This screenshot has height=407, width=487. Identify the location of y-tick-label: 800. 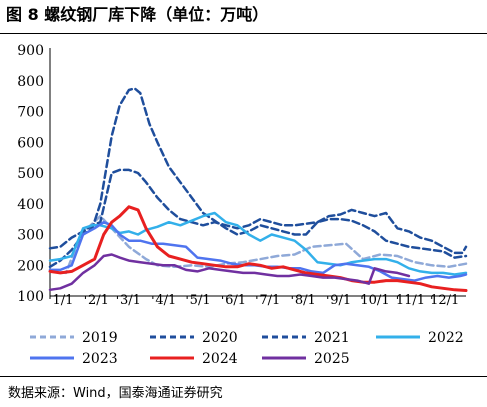
(30, 82).